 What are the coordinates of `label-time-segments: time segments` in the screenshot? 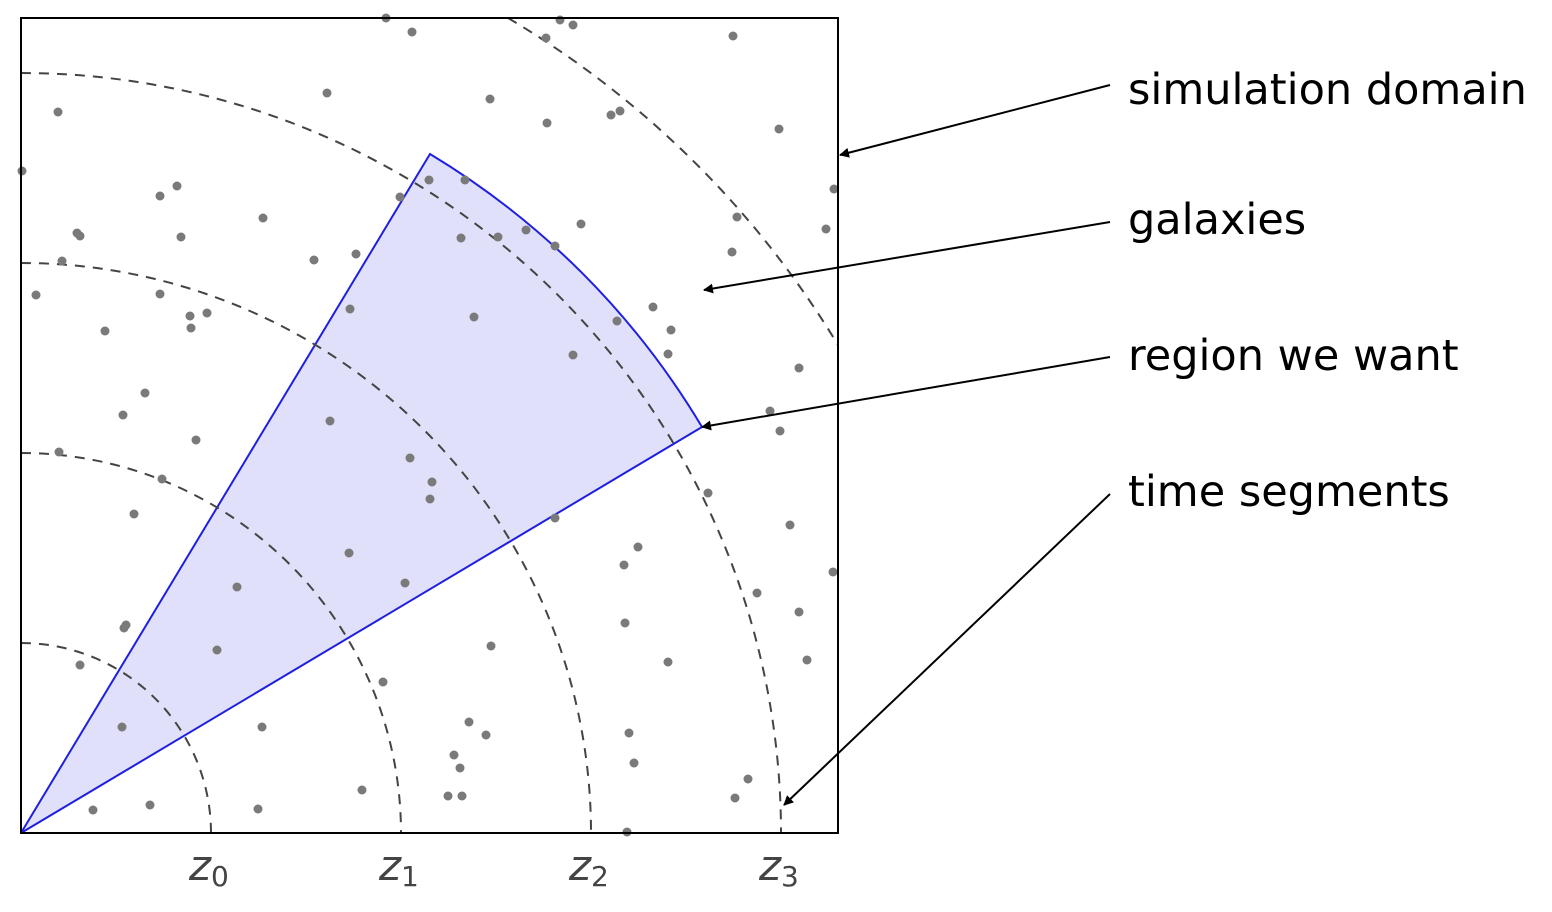 It's located at (1289, 492).